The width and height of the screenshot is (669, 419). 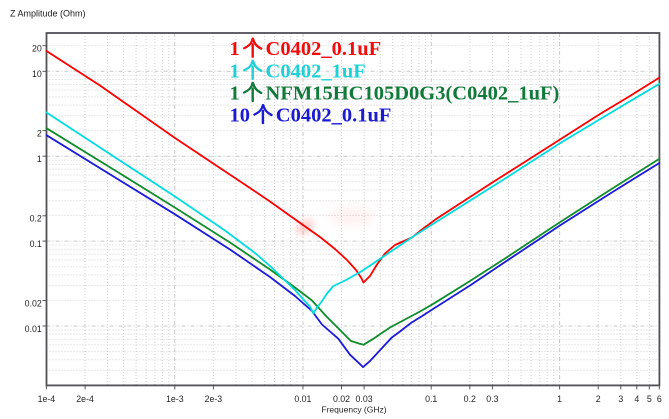 I want to click on svg-text: 6, so click(x=659, y=399).